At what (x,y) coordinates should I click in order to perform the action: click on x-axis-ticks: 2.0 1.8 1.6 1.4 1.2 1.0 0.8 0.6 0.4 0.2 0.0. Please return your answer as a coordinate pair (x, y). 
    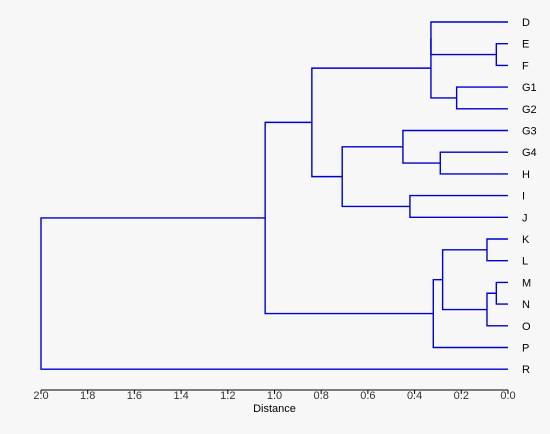
    Looking at the image, I should click on (274, 396).